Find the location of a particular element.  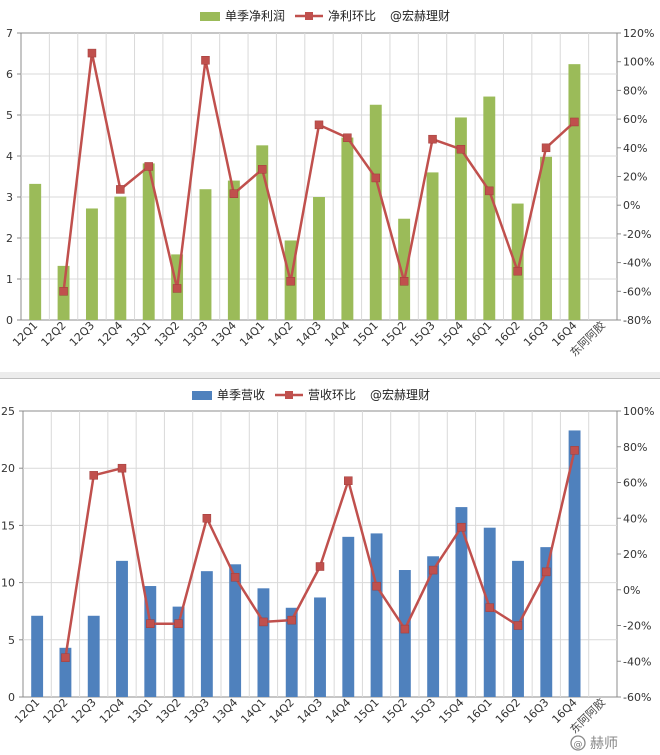

line-point-13Q3 is located at coordinates (205, 60).